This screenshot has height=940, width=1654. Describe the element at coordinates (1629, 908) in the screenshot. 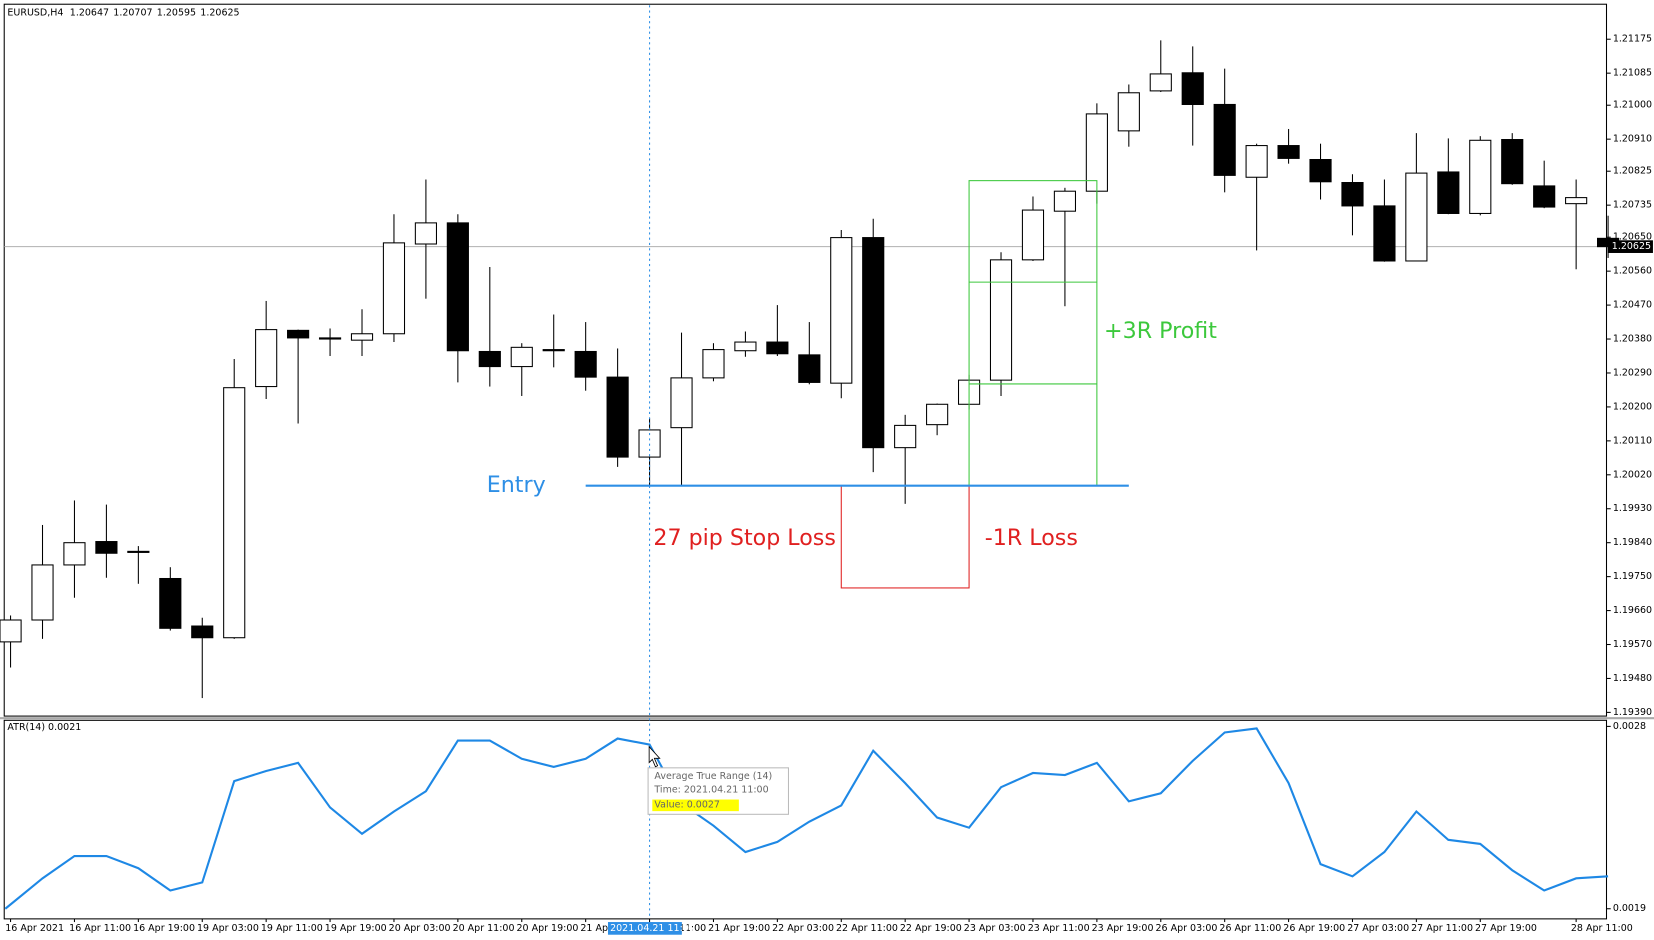

I see `y-tick-label: 0.0019` at that location.